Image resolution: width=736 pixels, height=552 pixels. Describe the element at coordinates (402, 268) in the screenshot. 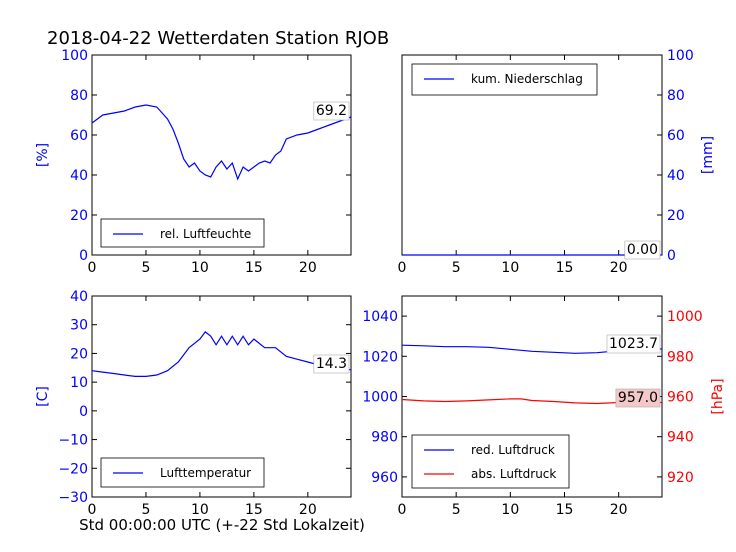

I see `chart-precipitation-xtick-label: 0` at that location.